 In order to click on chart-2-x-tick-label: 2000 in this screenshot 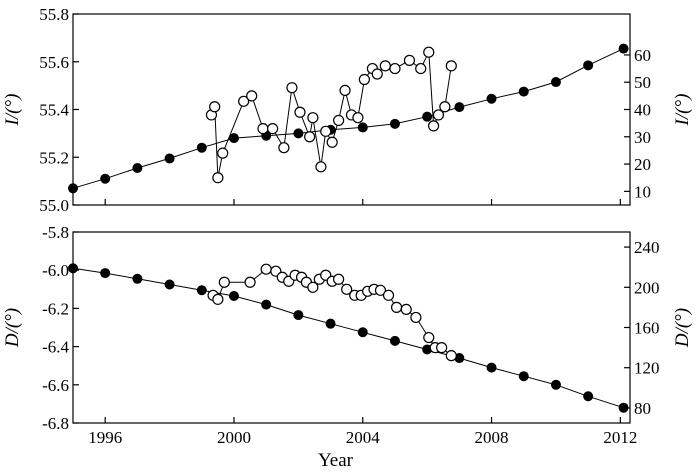, I will do `click(234, 437)`.